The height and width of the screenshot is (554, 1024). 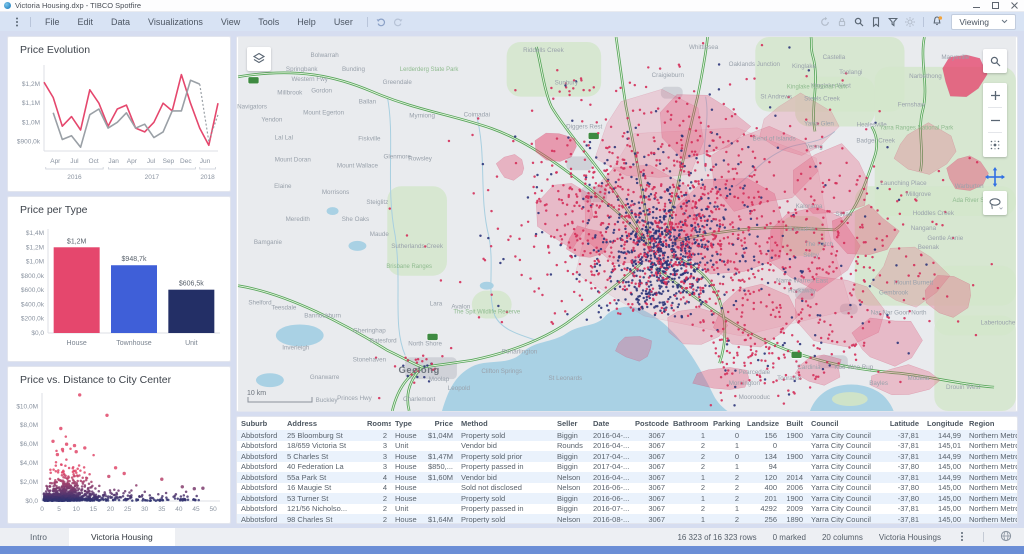 What do you see at coordinates (962, 537) in the screenshot?
I see `status-kebab-icon` at bounding box center [962, 537].